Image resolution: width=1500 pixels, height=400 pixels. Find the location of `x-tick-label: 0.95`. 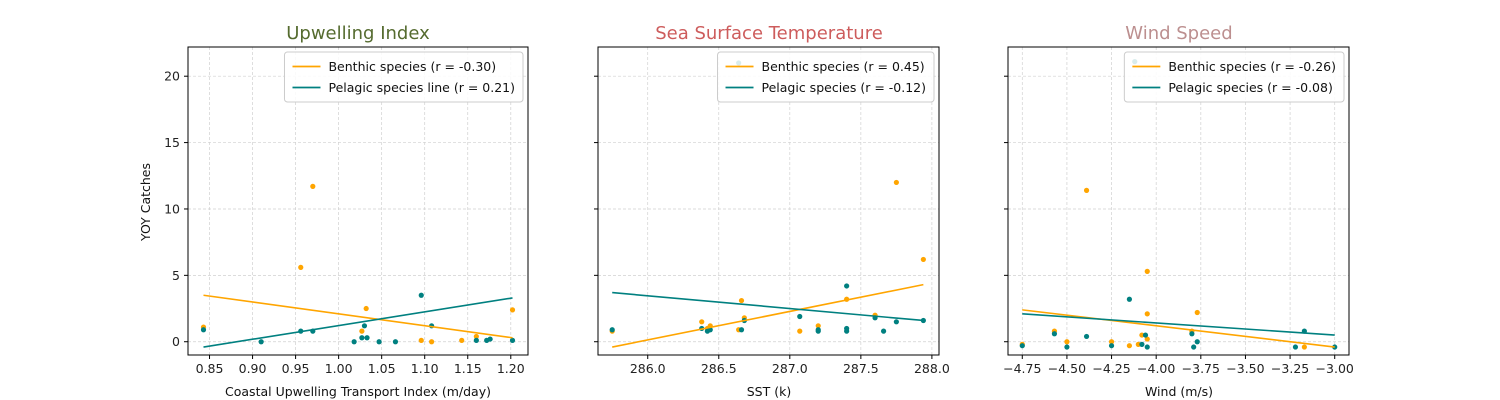

x-tick-label: 0.95 is located at coordinates (296, 368).